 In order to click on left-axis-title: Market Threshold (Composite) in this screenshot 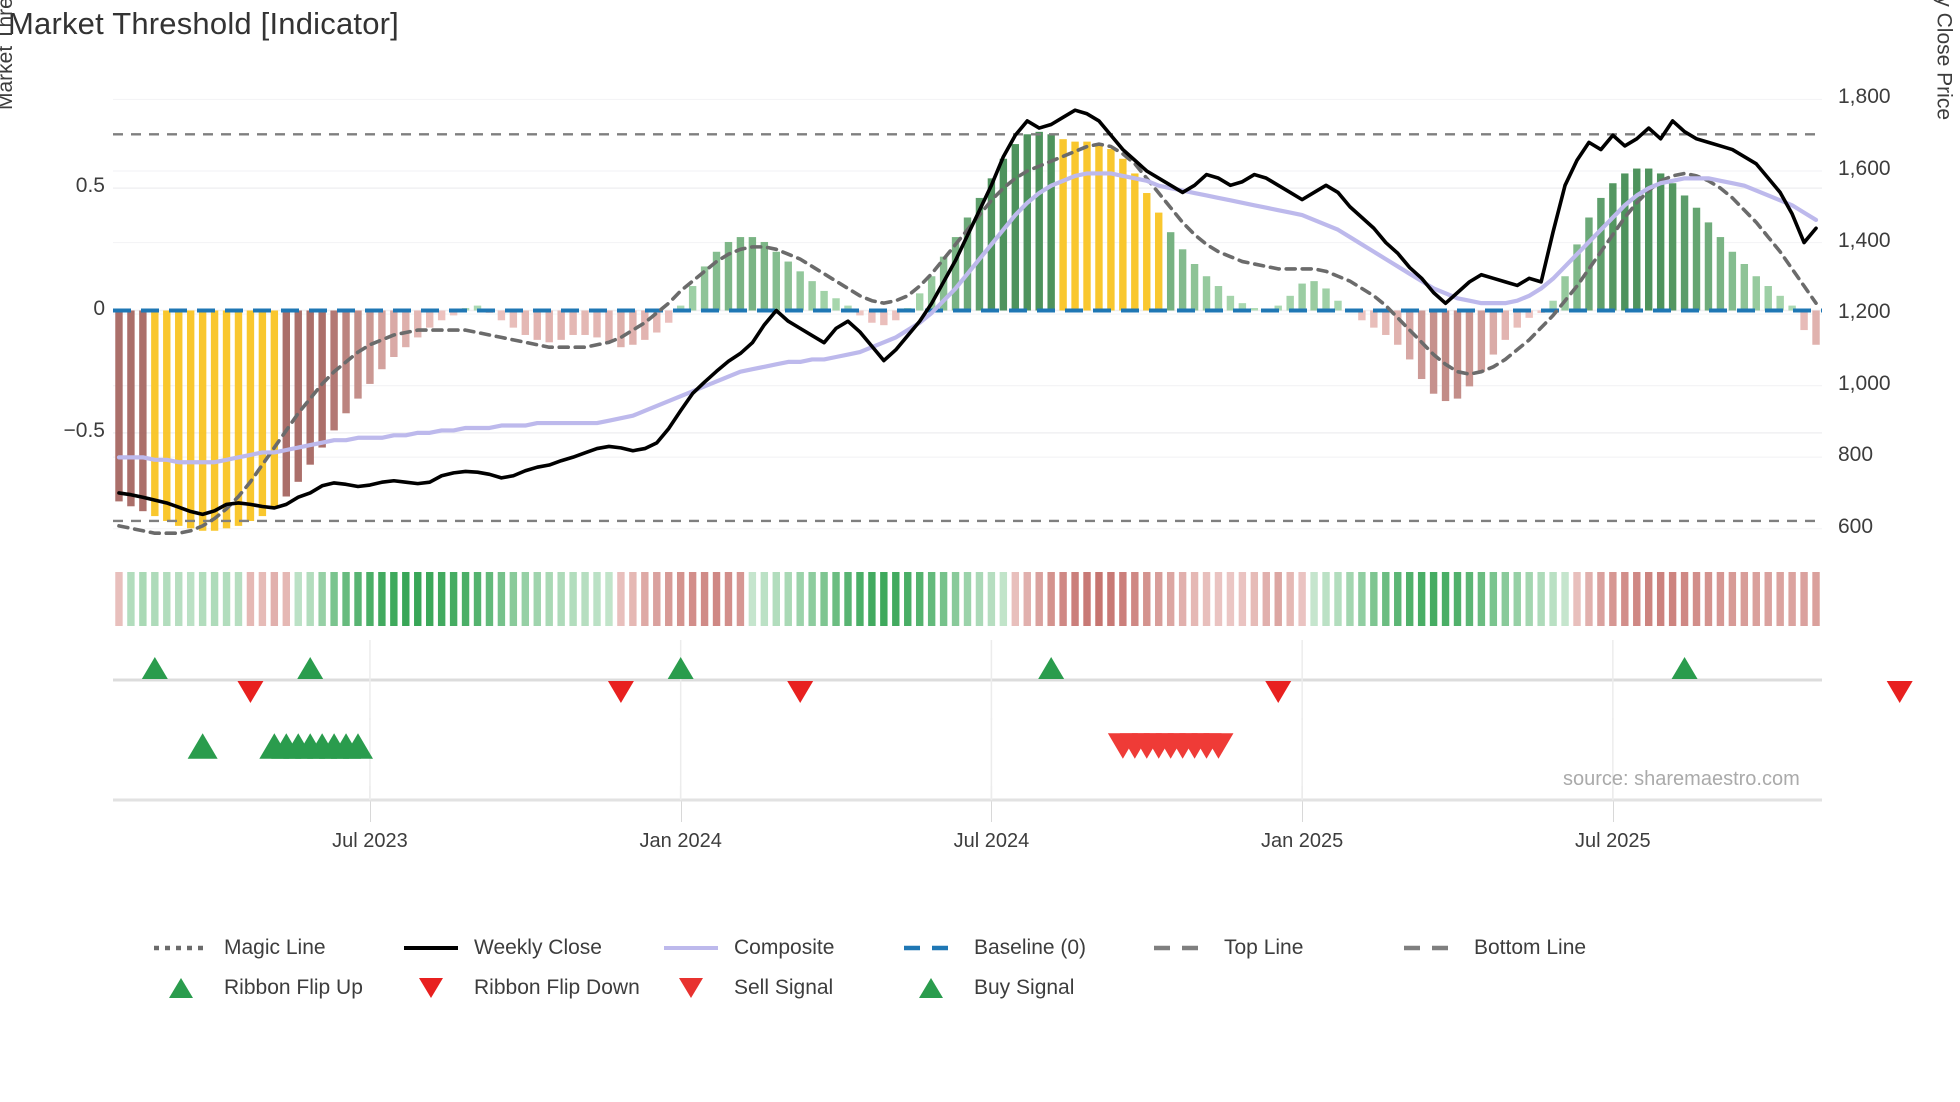, I will do `click(9, 55)`.